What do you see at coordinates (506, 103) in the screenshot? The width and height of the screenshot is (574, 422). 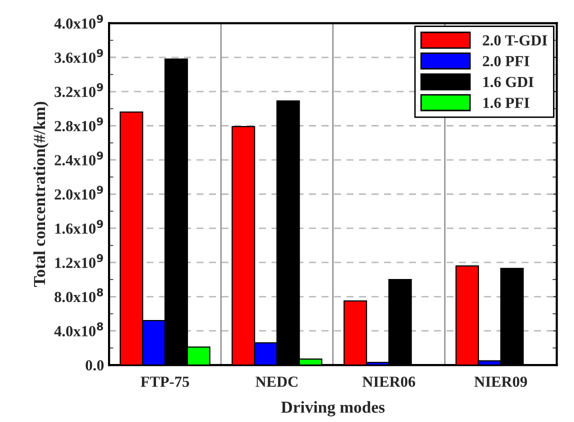 I see `legend-label: 1.6 PFI` at bounding box center [506, 103].